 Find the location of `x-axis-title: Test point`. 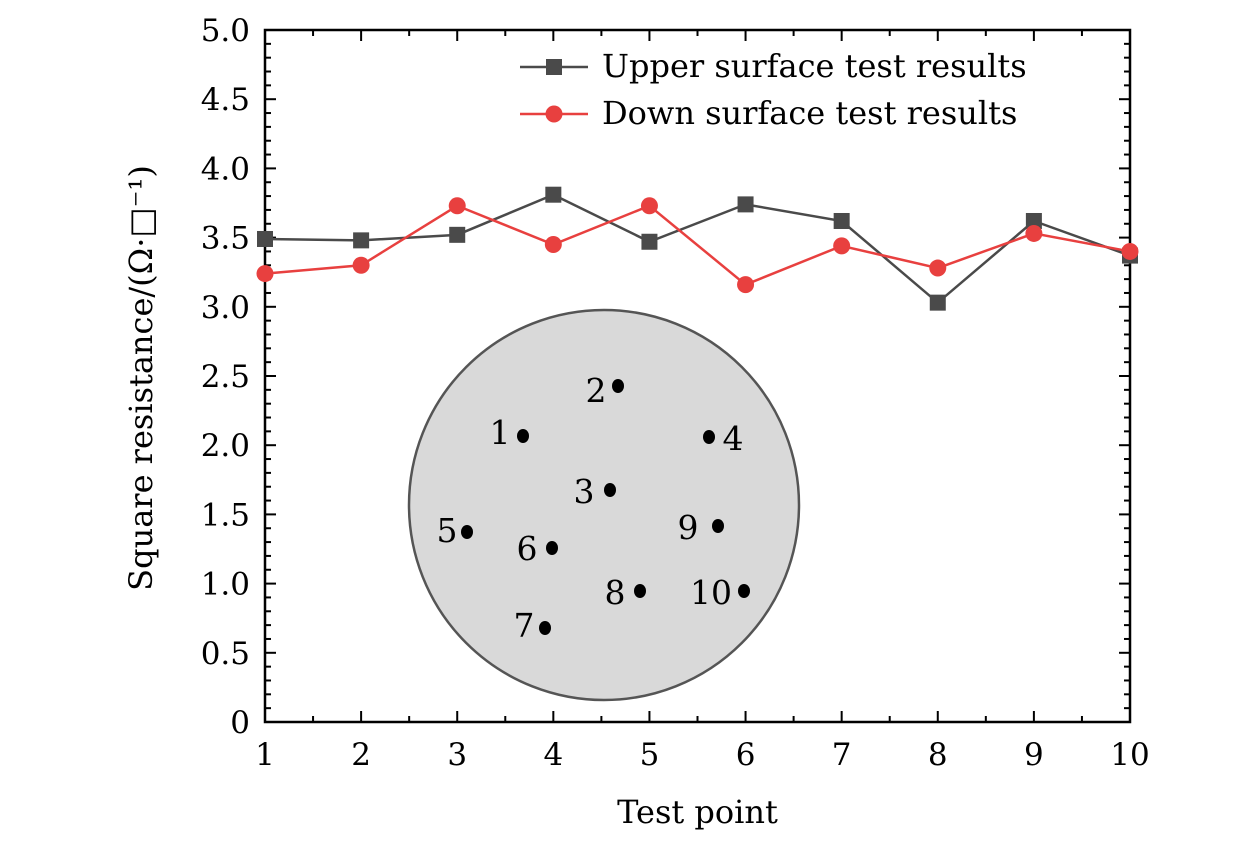

x-axis-title: Test point is located at coordinates (697, 812).